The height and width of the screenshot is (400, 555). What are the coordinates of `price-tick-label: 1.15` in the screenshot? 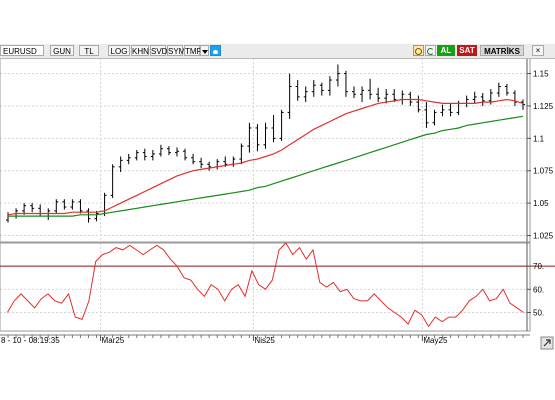 It's located at (541, 74).